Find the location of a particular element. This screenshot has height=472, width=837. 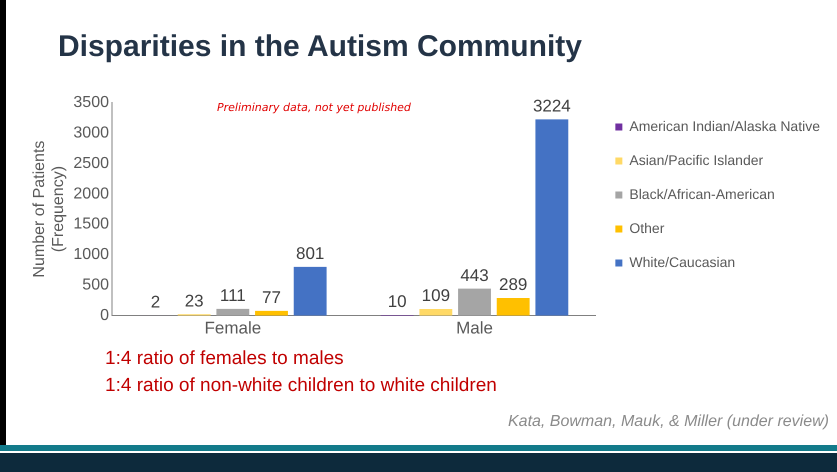

data-label: 801 is located at coordinates (310, 254).